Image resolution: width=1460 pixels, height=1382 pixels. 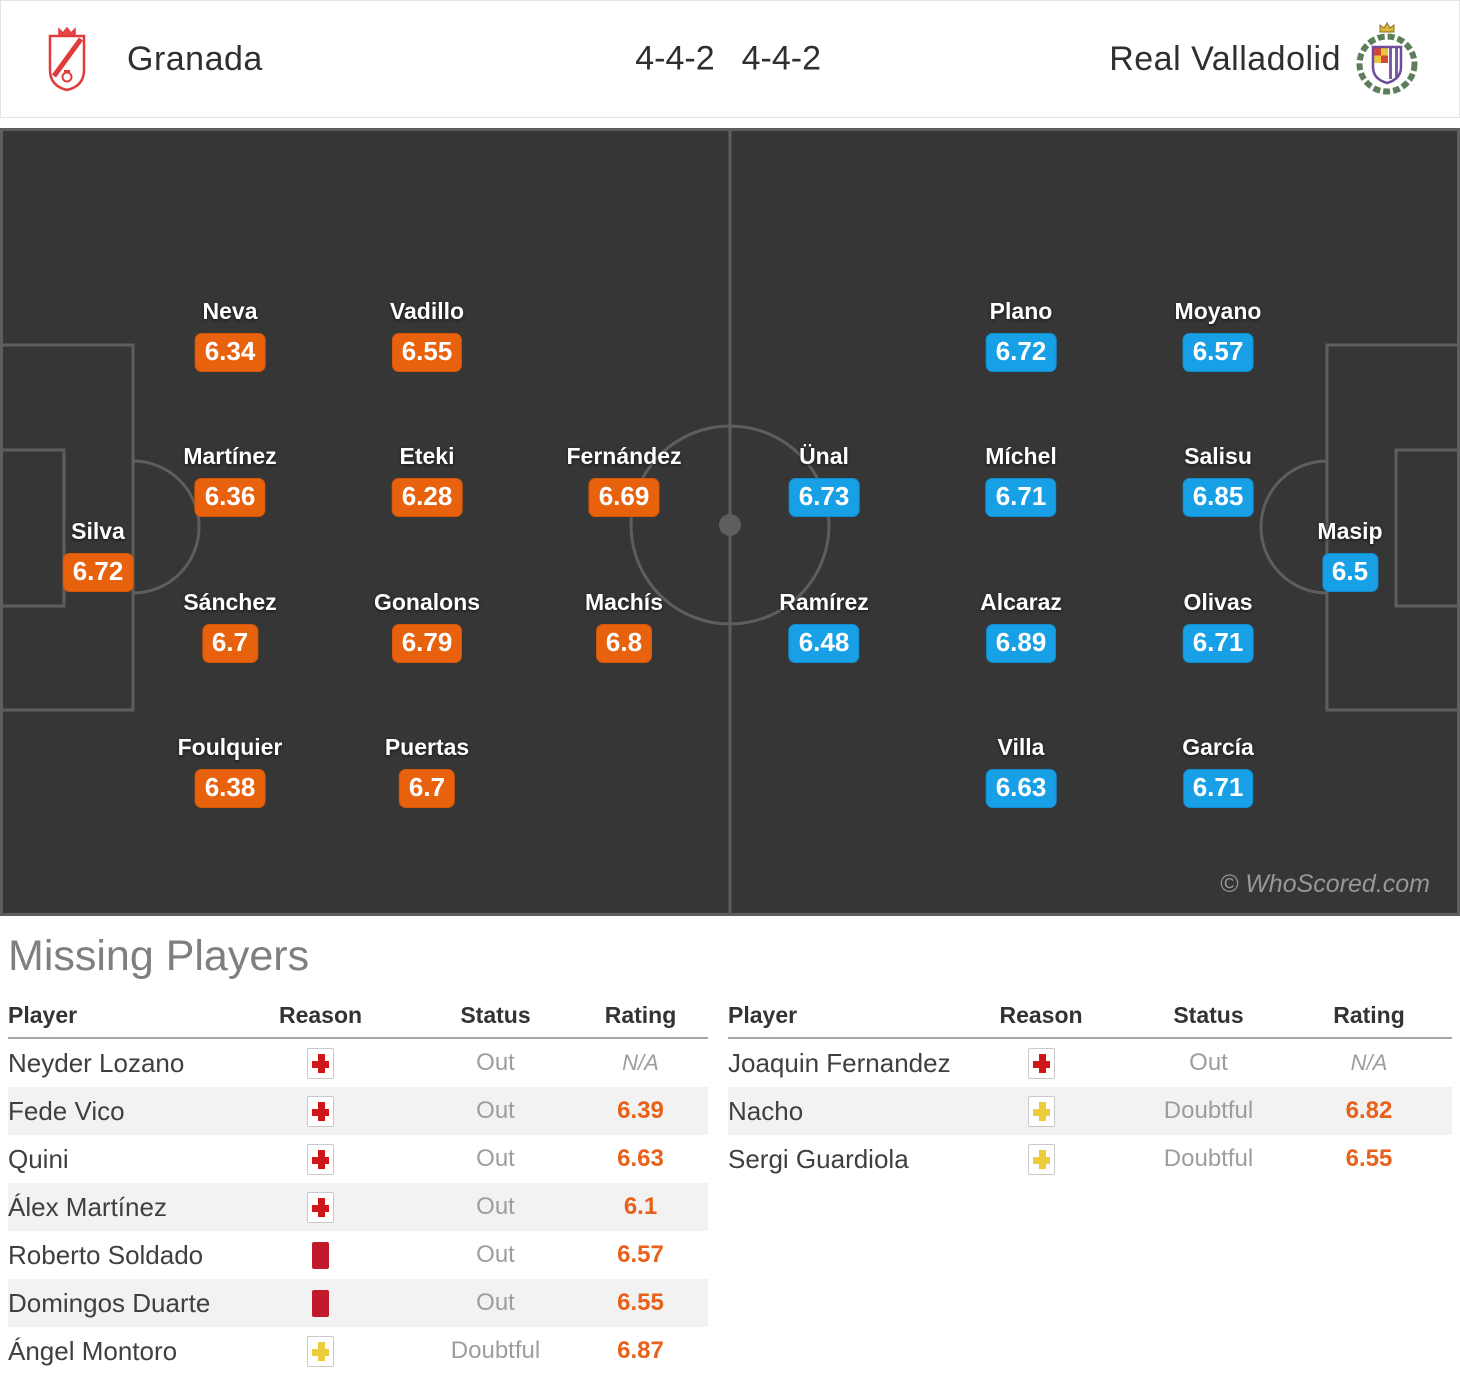 I want to click on player-Sánchez: Sánchez 6.7, so click(x=230, y=626).